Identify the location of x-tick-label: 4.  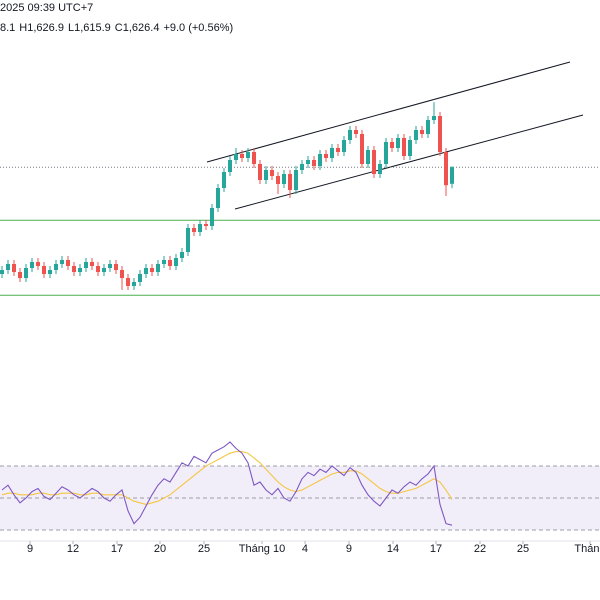
(305, 549).